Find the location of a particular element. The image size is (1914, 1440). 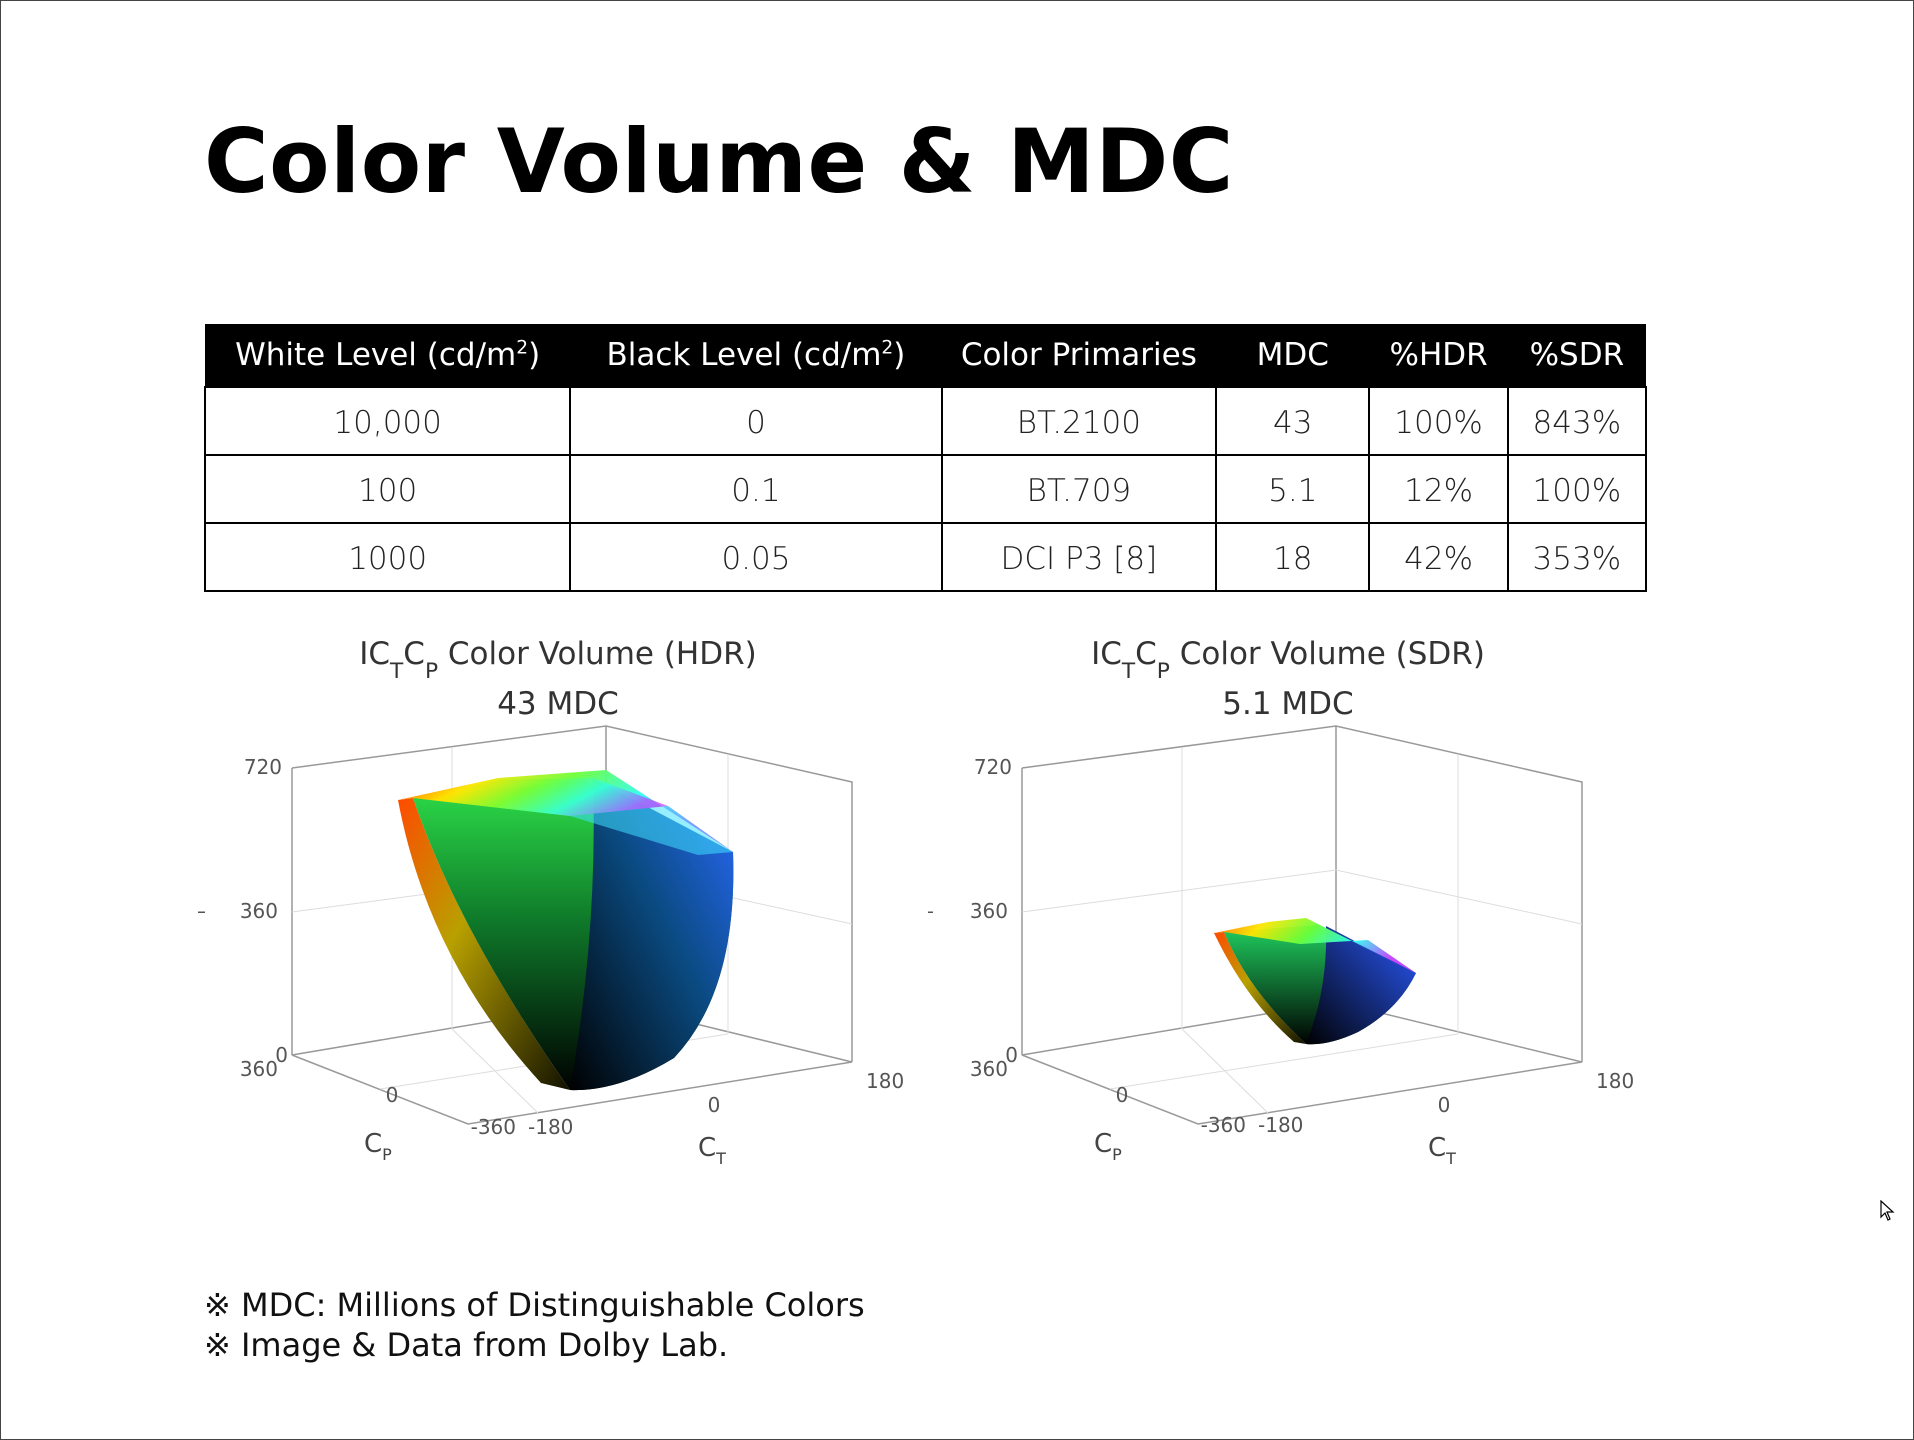

header-mdc: MDC is located at coordinates (1293, 355).